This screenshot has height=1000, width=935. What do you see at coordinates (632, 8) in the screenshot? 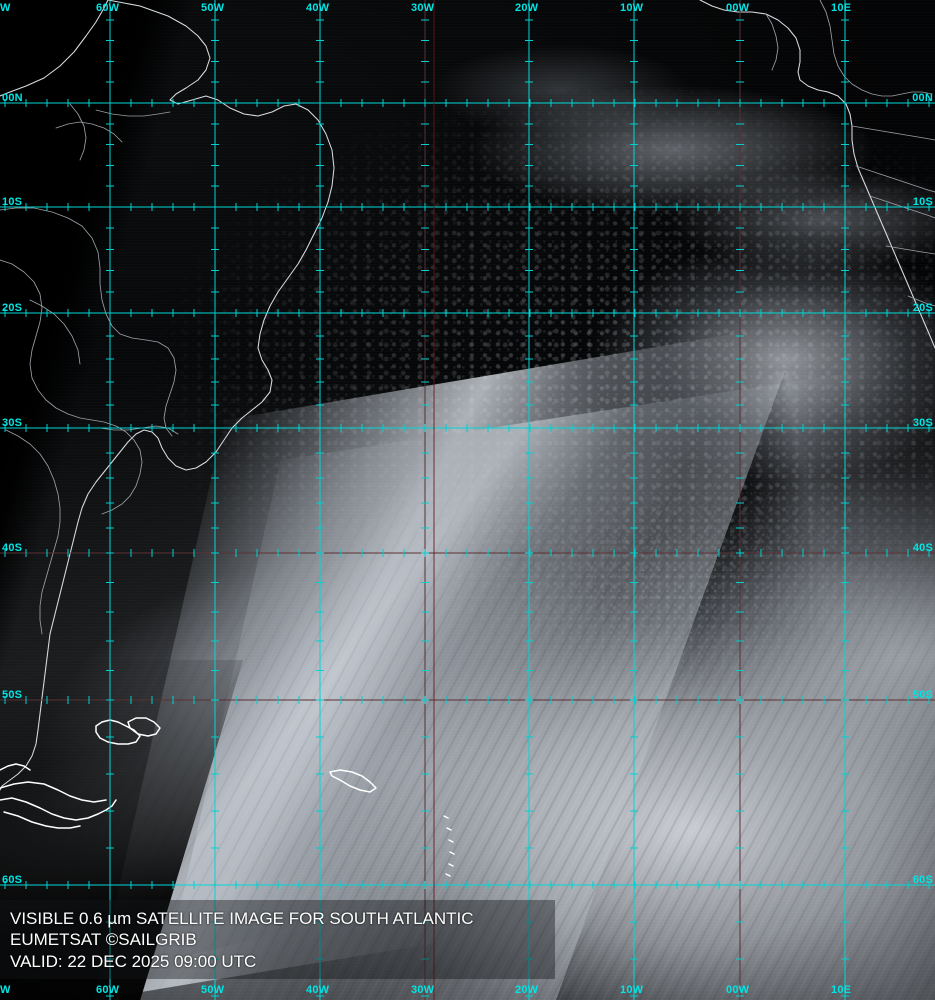
I see `lon-label-top-10w: 10W` at bounding box center [632, 8].